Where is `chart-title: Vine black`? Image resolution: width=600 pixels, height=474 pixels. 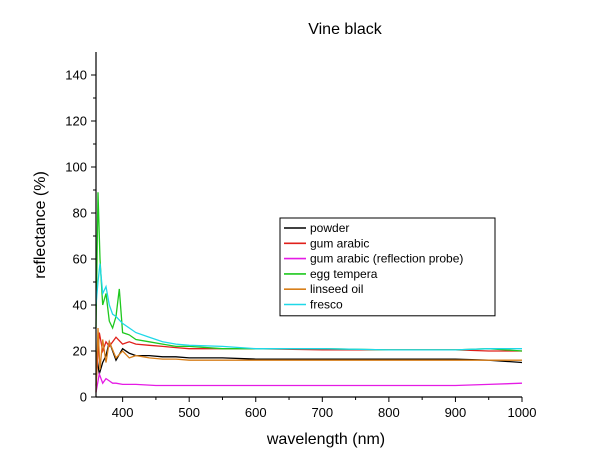 chart-title: Vine black is located at coordinates (345, 29).